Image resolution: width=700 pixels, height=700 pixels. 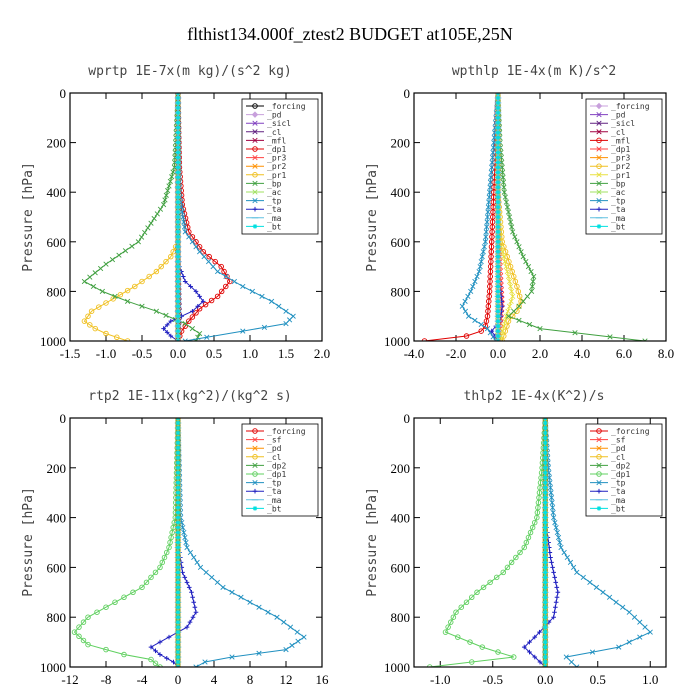 What do you see at coordinates (620, 175) in the screenshot?
I see `legend-label: _pr1` at bounding box center [620, 175].